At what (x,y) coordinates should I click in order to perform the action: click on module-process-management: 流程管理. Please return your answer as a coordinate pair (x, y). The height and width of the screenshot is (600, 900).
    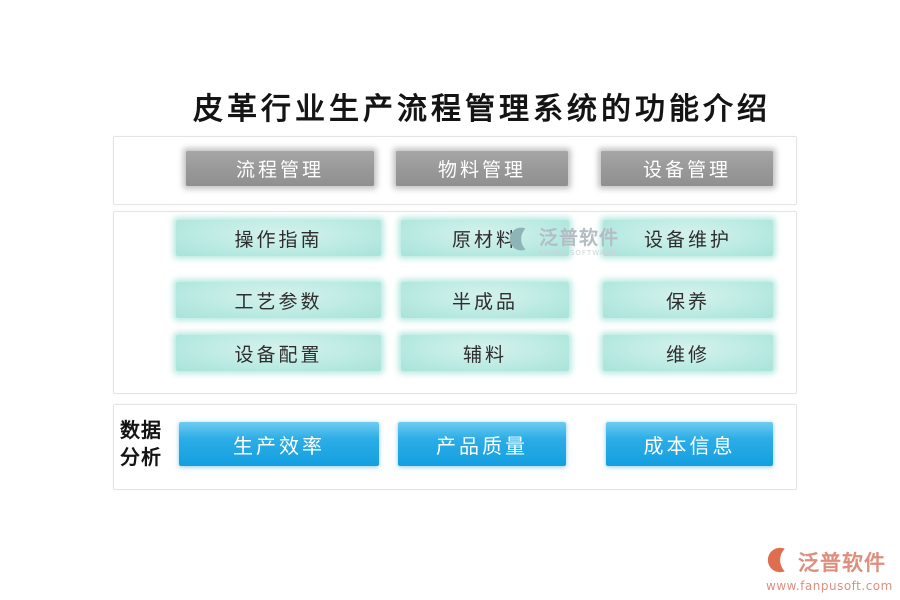
    Looking at the image, I should click on (280, 168).